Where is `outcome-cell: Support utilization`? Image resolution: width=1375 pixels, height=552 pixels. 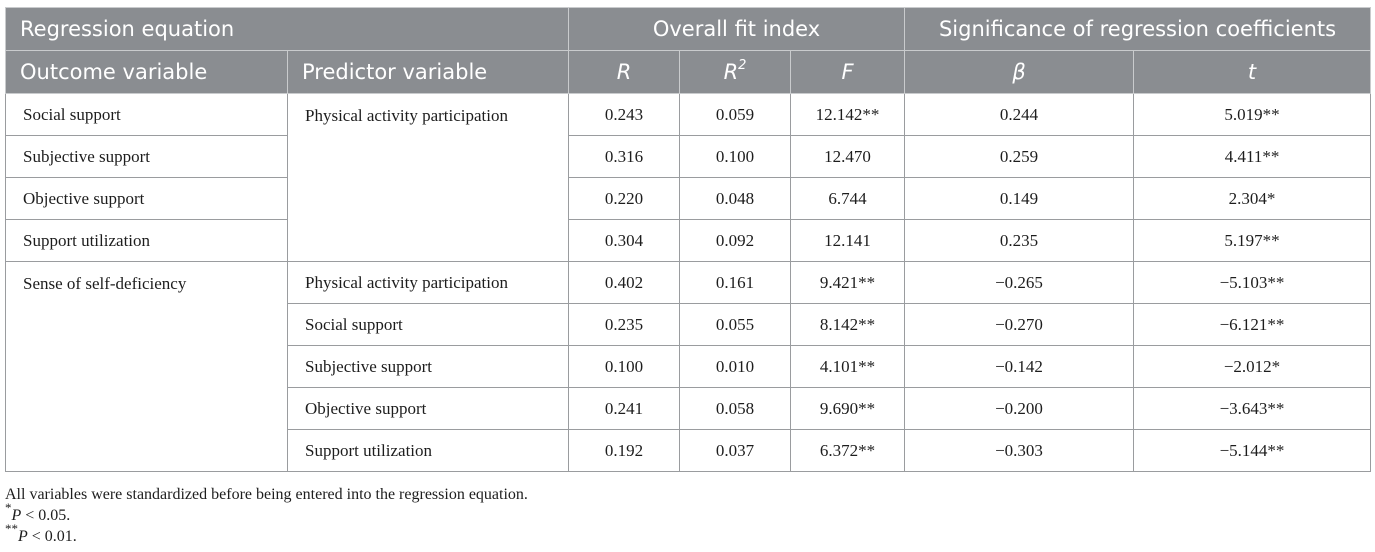
outcome-cell: Support utilization is located at coordinates (146, 240).